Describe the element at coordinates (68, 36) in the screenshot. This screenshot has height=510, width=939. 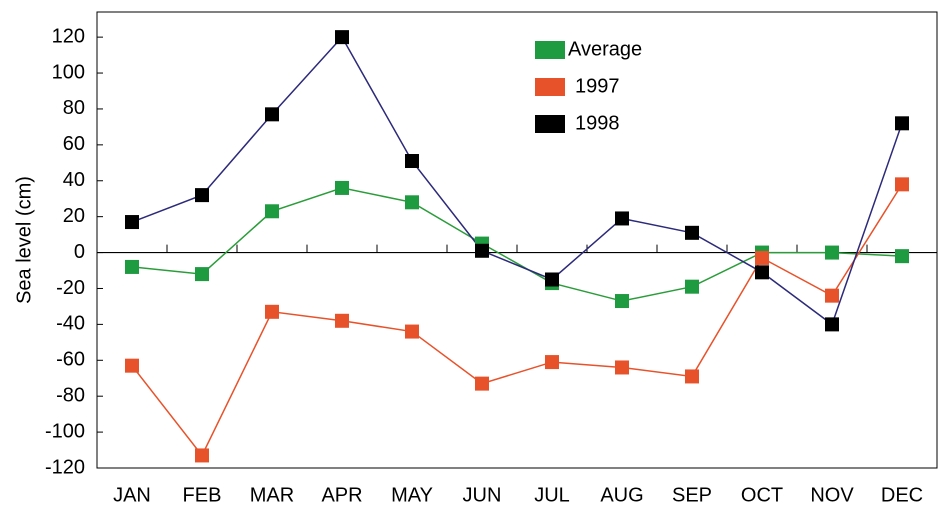
I see `y-tick-label: 120` at that location.